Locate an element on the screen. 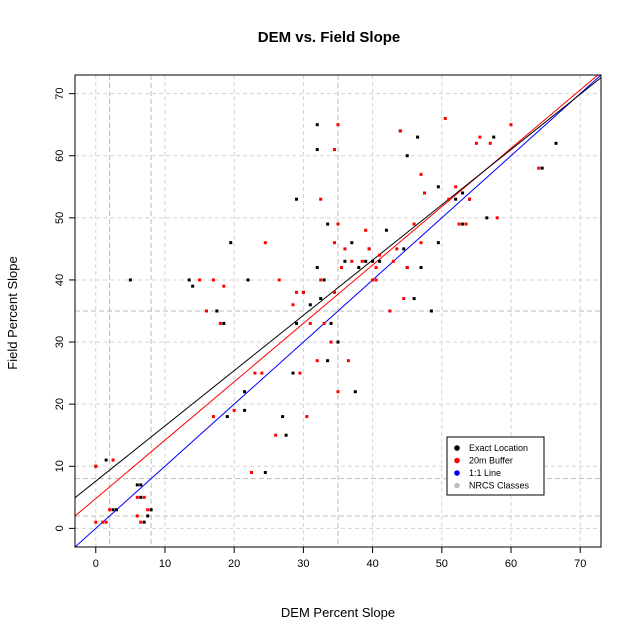 Image resolution: width=640 pixels, height=640 pixels. y-tick-label: 10 is located at coordinates (60, 466).